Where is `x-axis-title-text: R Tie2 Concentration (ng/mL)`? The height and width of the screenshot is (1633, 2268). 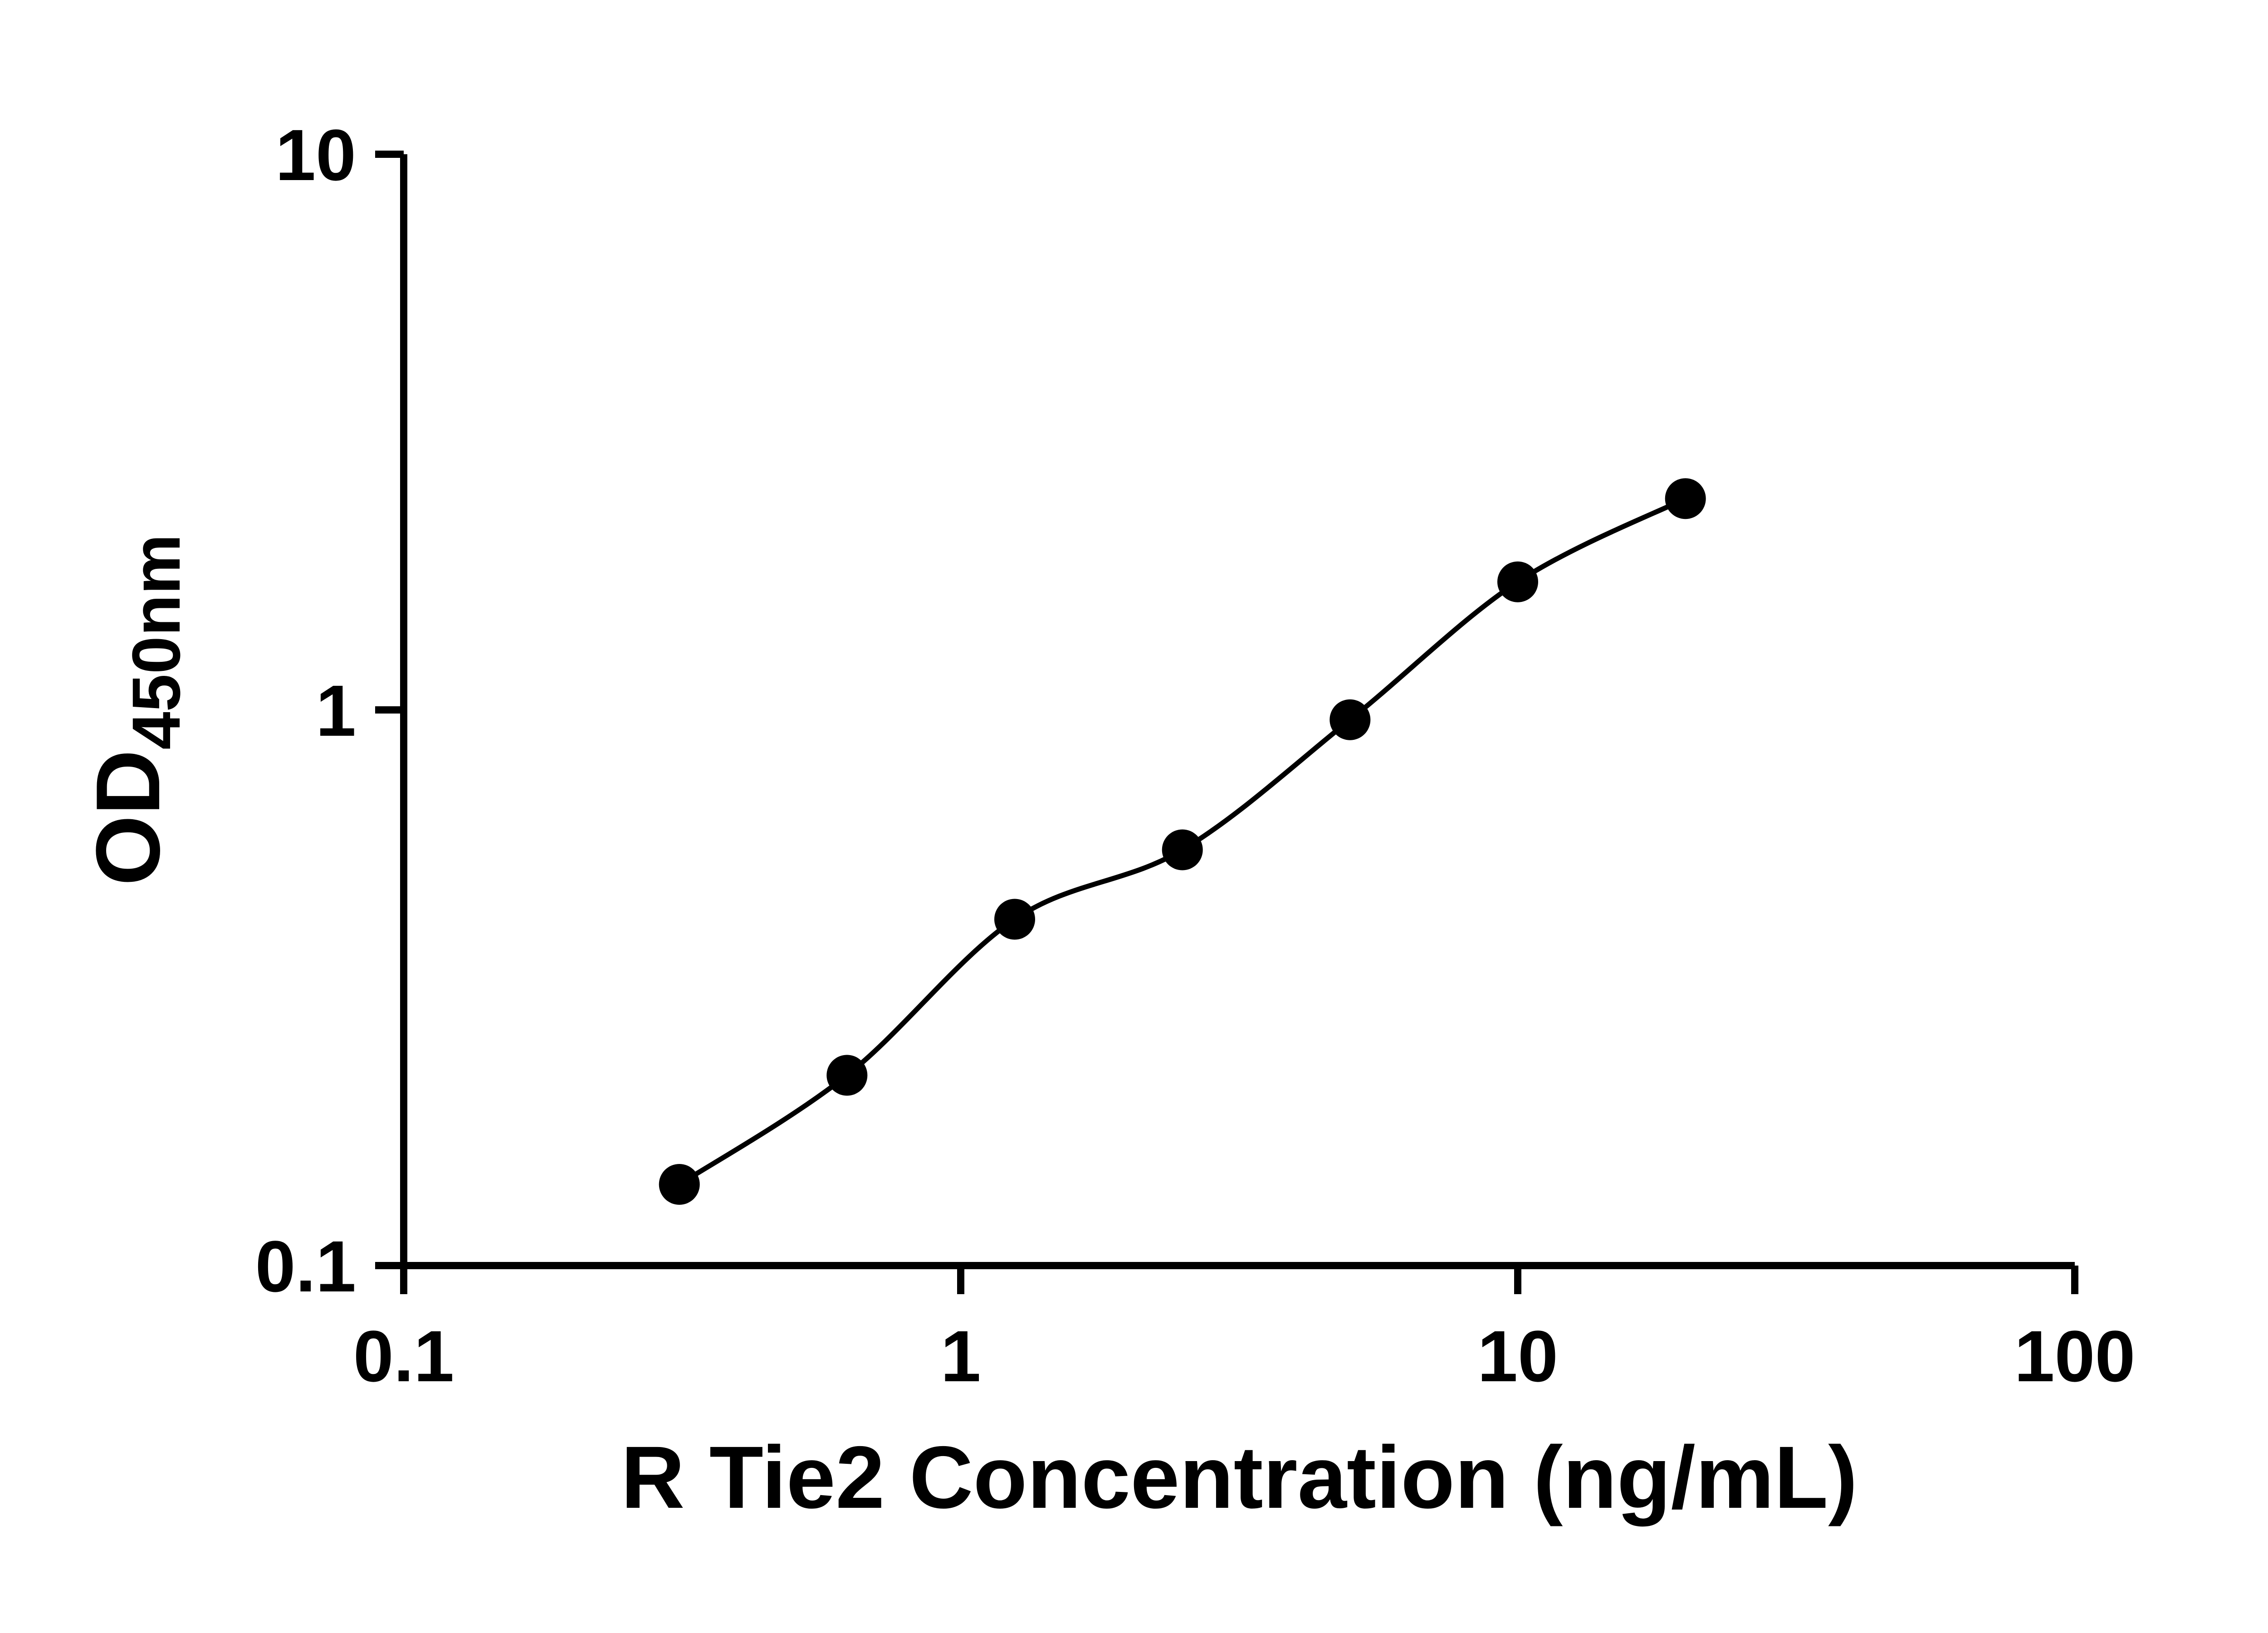
x-axis-title-text: R Tie2 Concentration (ng/mL) is located at coordinates (1240, 1477).